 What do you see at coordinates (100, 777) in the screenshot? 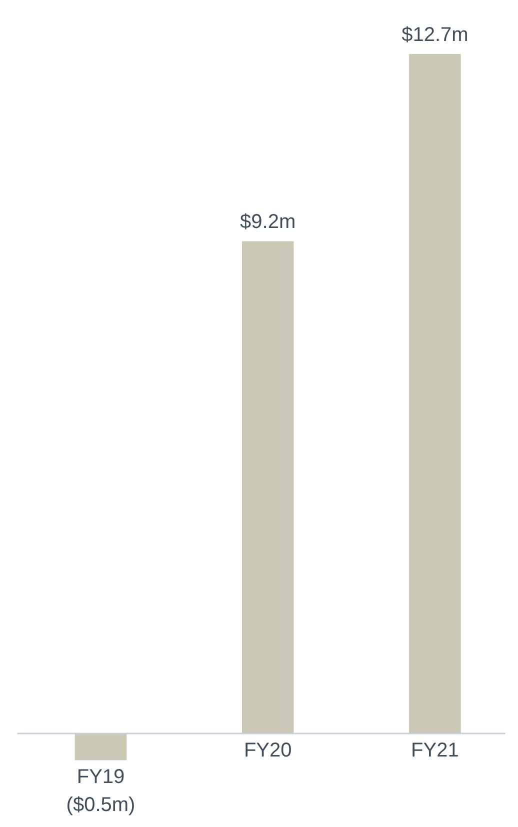
I see `x-tick-label: FY19` at bounding box center [100, 777].